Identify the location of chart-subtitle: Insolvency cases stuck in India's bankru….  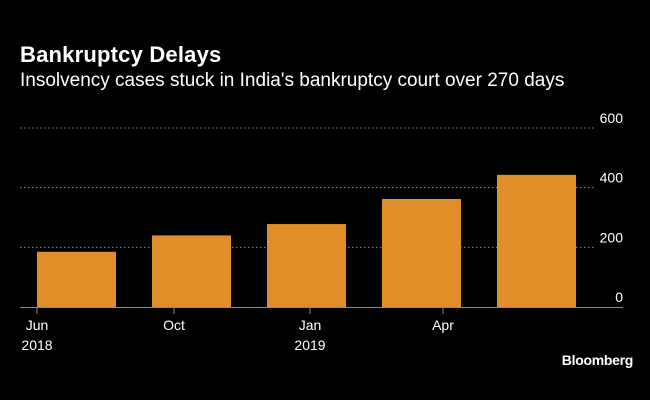
(292, 80).